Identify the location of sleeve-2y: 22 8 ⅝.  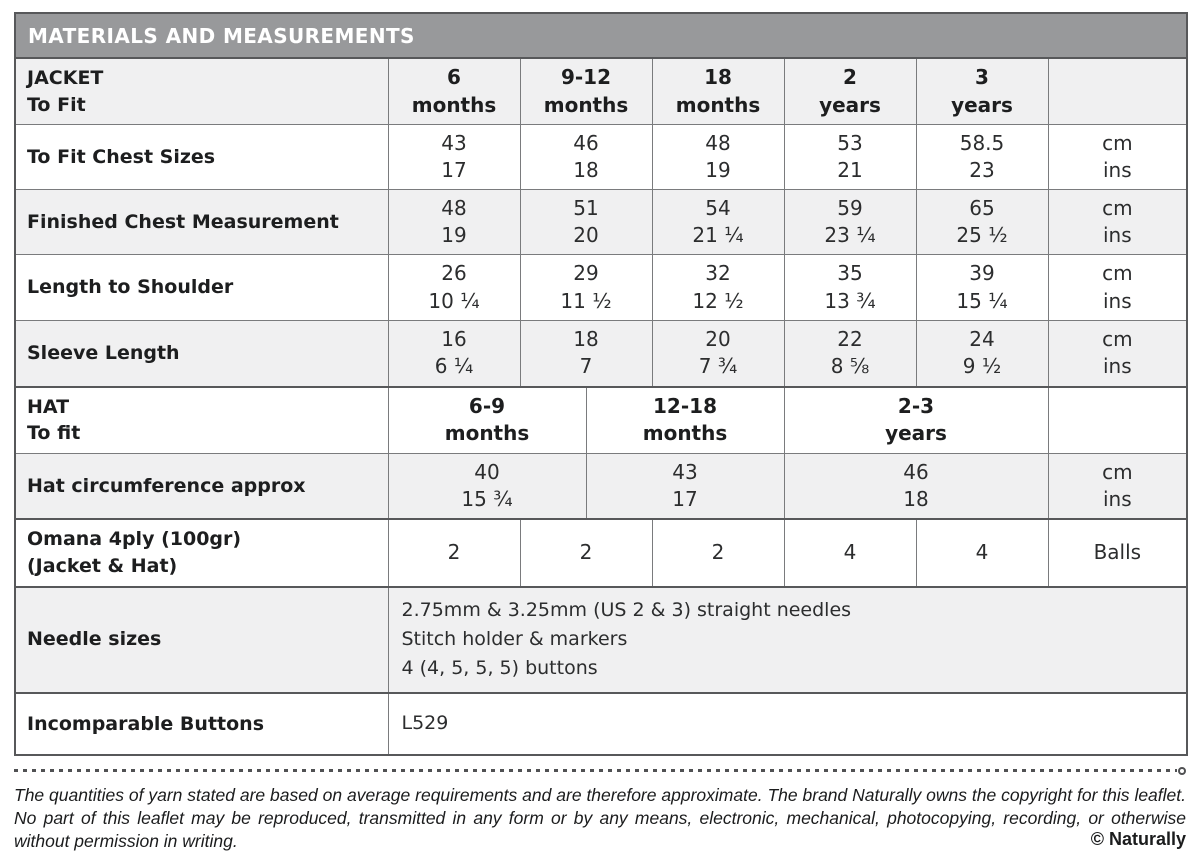
(850, 354).